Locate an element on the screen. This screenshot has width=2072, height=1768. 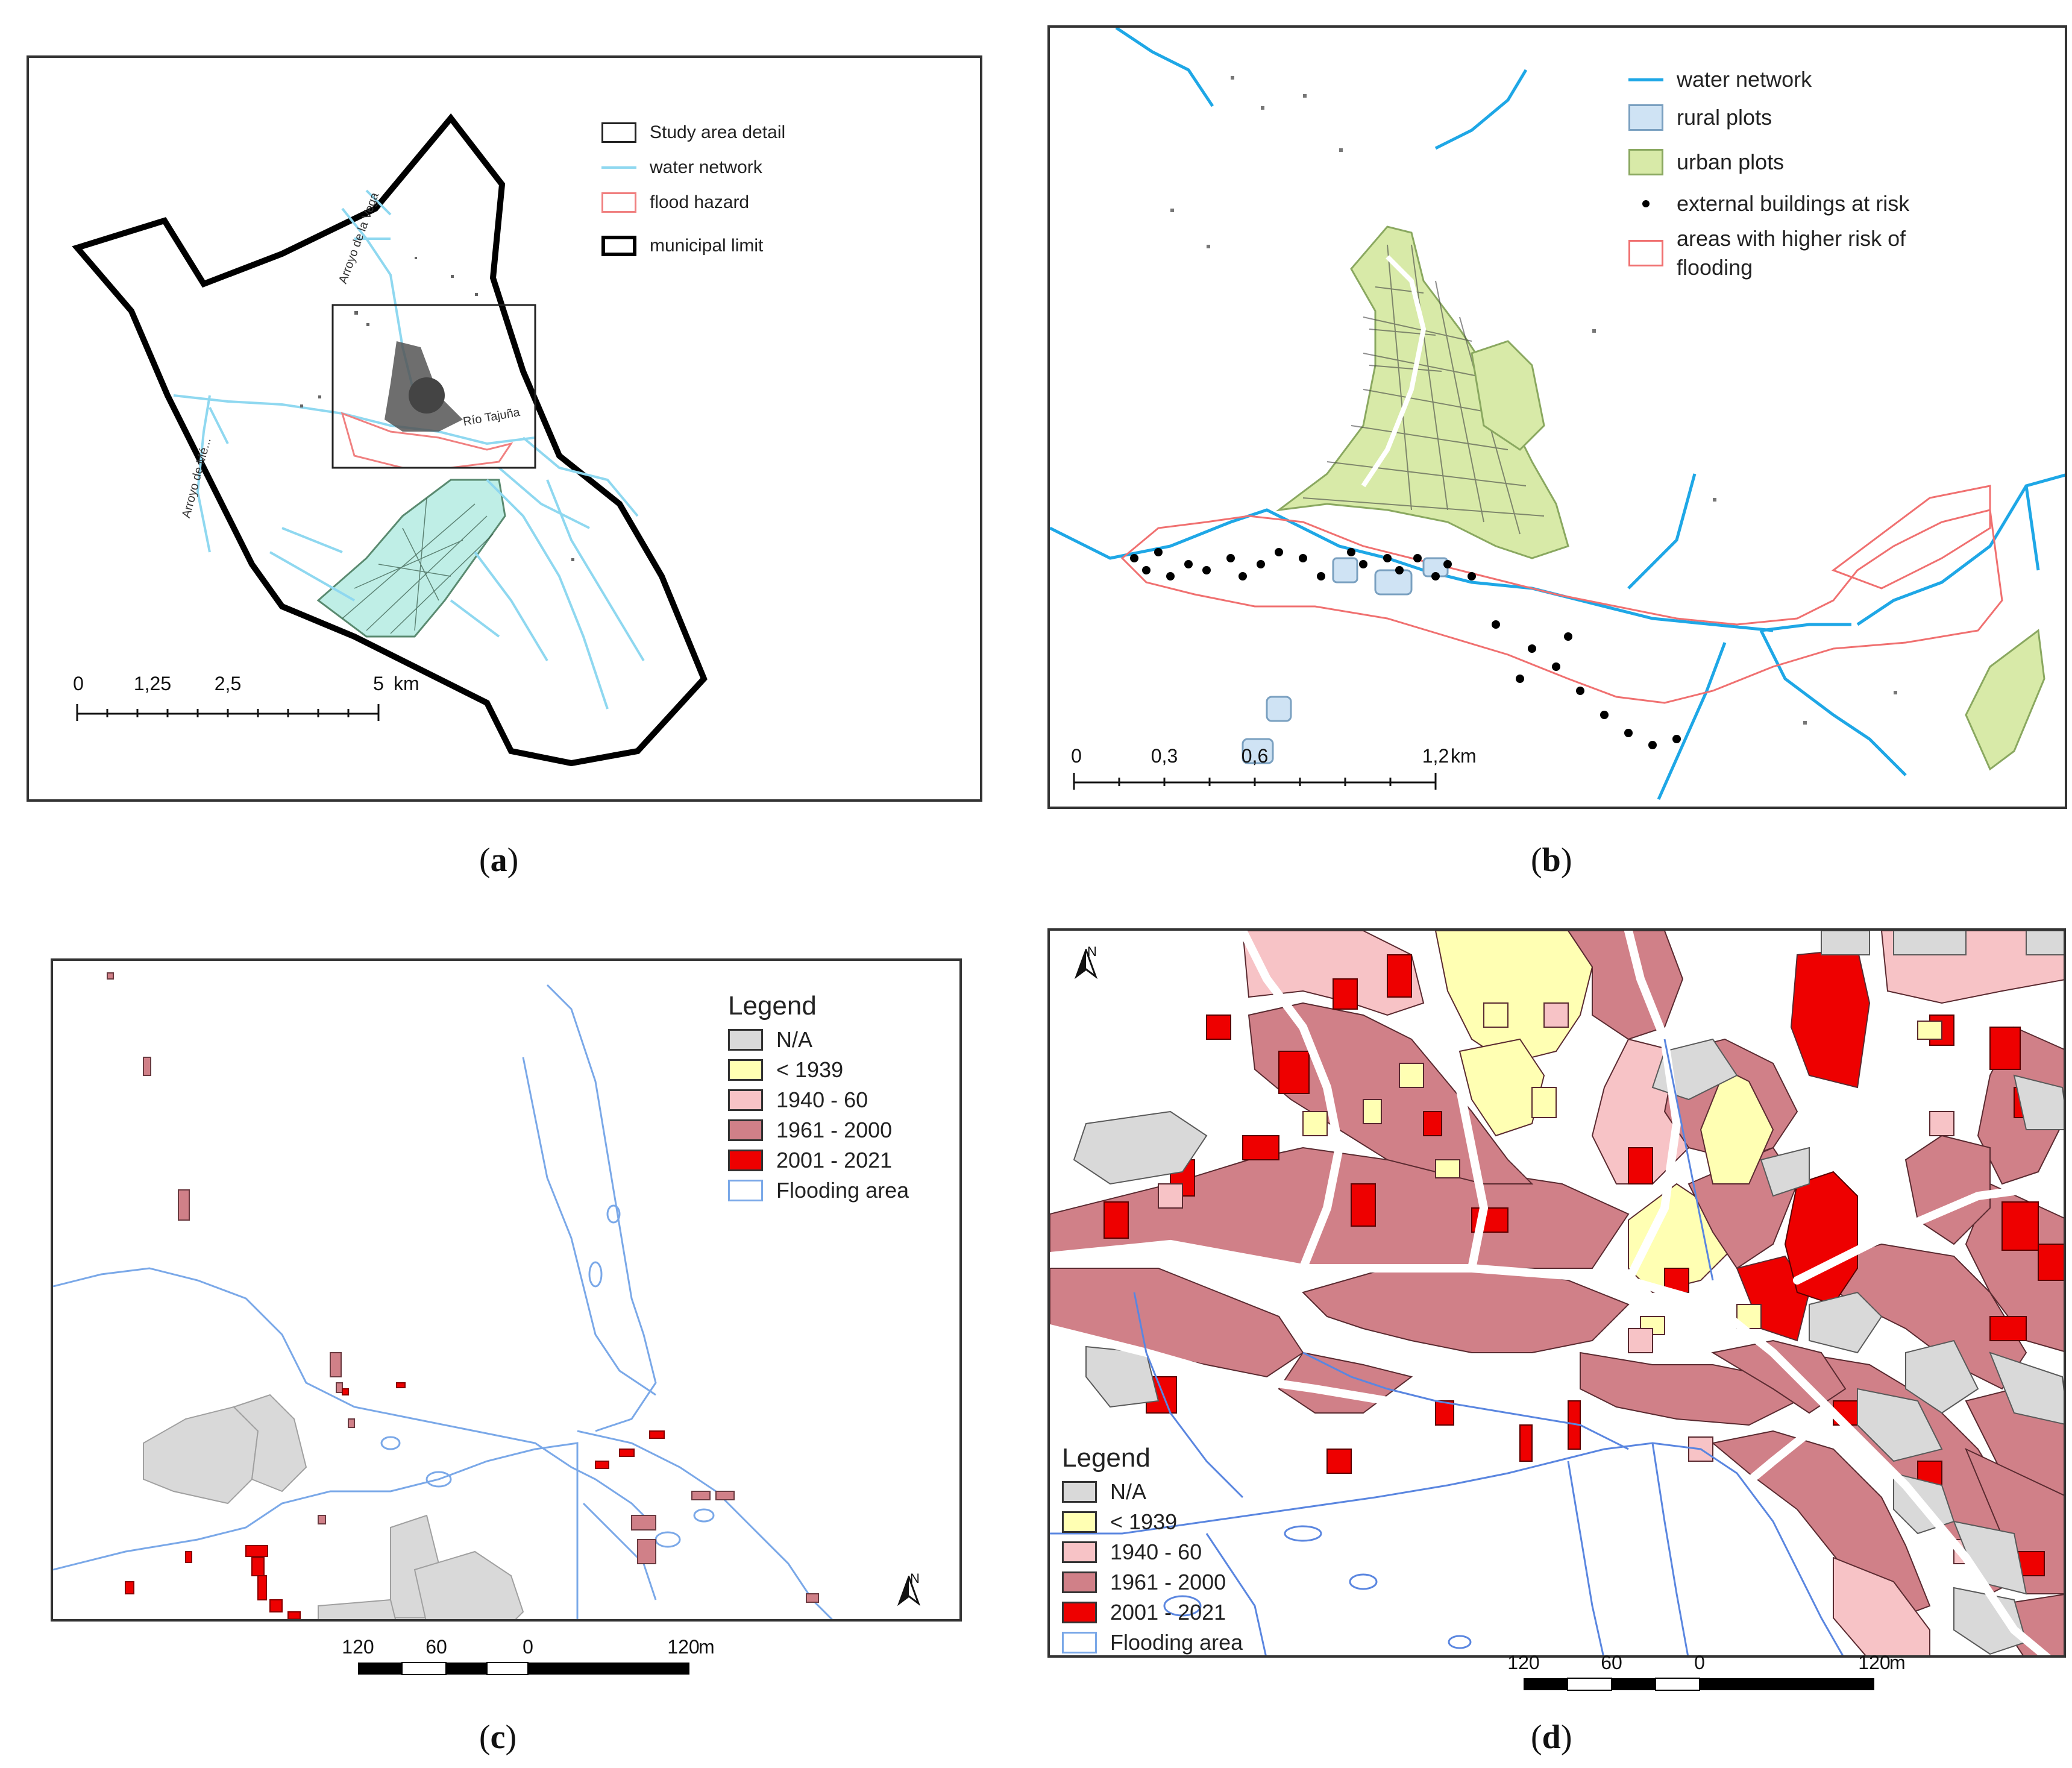
caption-letter: b is located at coordinates (1551, 861).